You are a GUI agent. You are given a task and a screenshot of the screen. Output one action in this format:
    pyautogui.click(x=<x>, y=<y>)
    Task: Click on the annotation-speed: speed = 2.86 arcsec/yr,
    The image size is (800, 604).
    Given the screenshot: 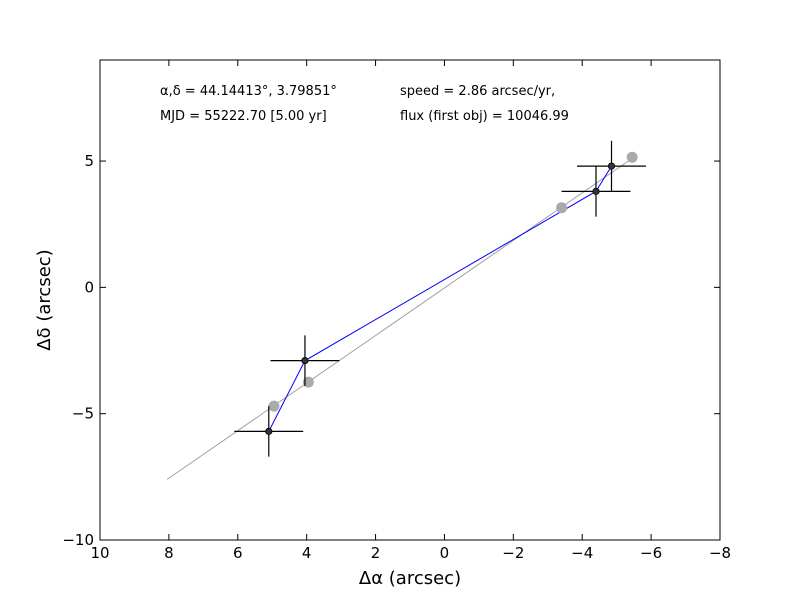 What is the action you would take?
    pyautogui.click(x=477, y=91)
    